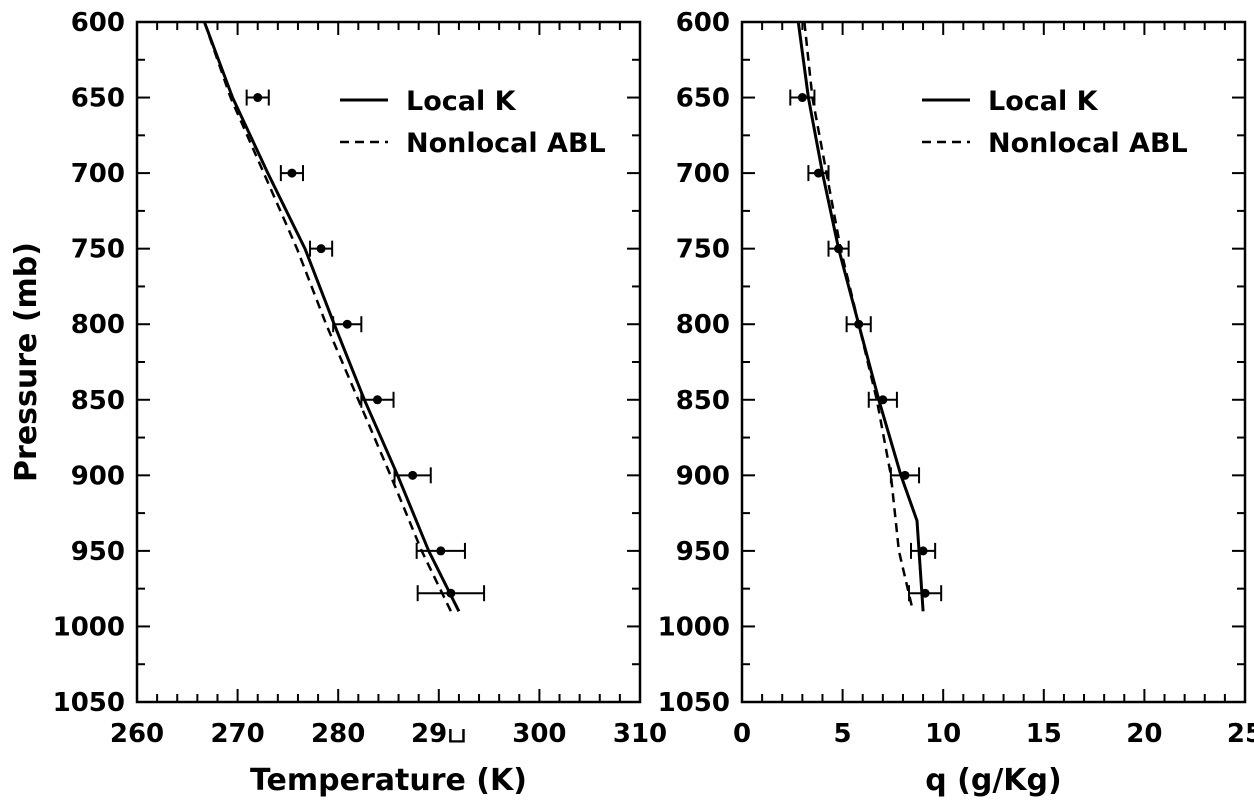  Describe the element at coordinates (1044, 734) in the screenshot. I see `x-tick-label: 15` at that location.